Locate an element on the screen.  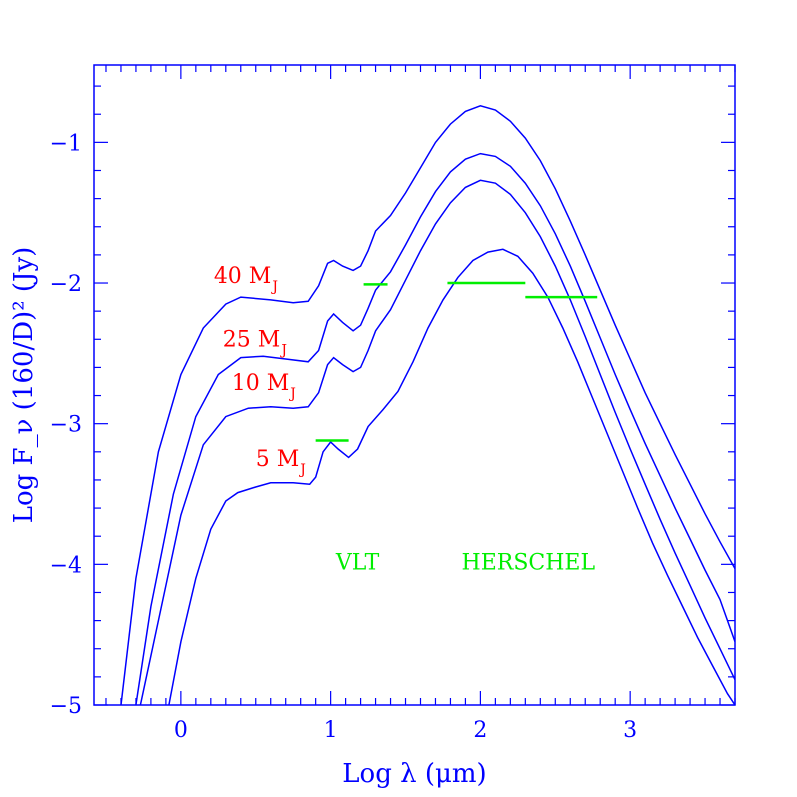
y-tick-label: −3 is located at coordinates (66, 425).